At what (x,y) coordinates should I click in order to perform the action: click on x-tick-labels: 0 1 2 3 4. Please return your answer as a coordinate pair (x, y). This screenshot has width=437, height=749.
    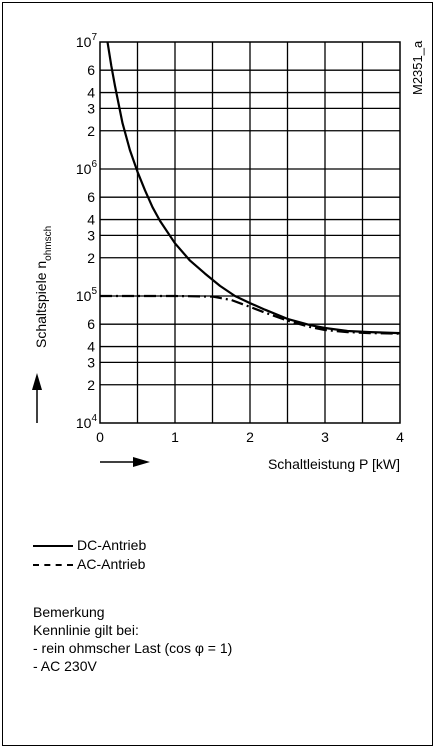
    Looking at the image, I should click on (250, 437).